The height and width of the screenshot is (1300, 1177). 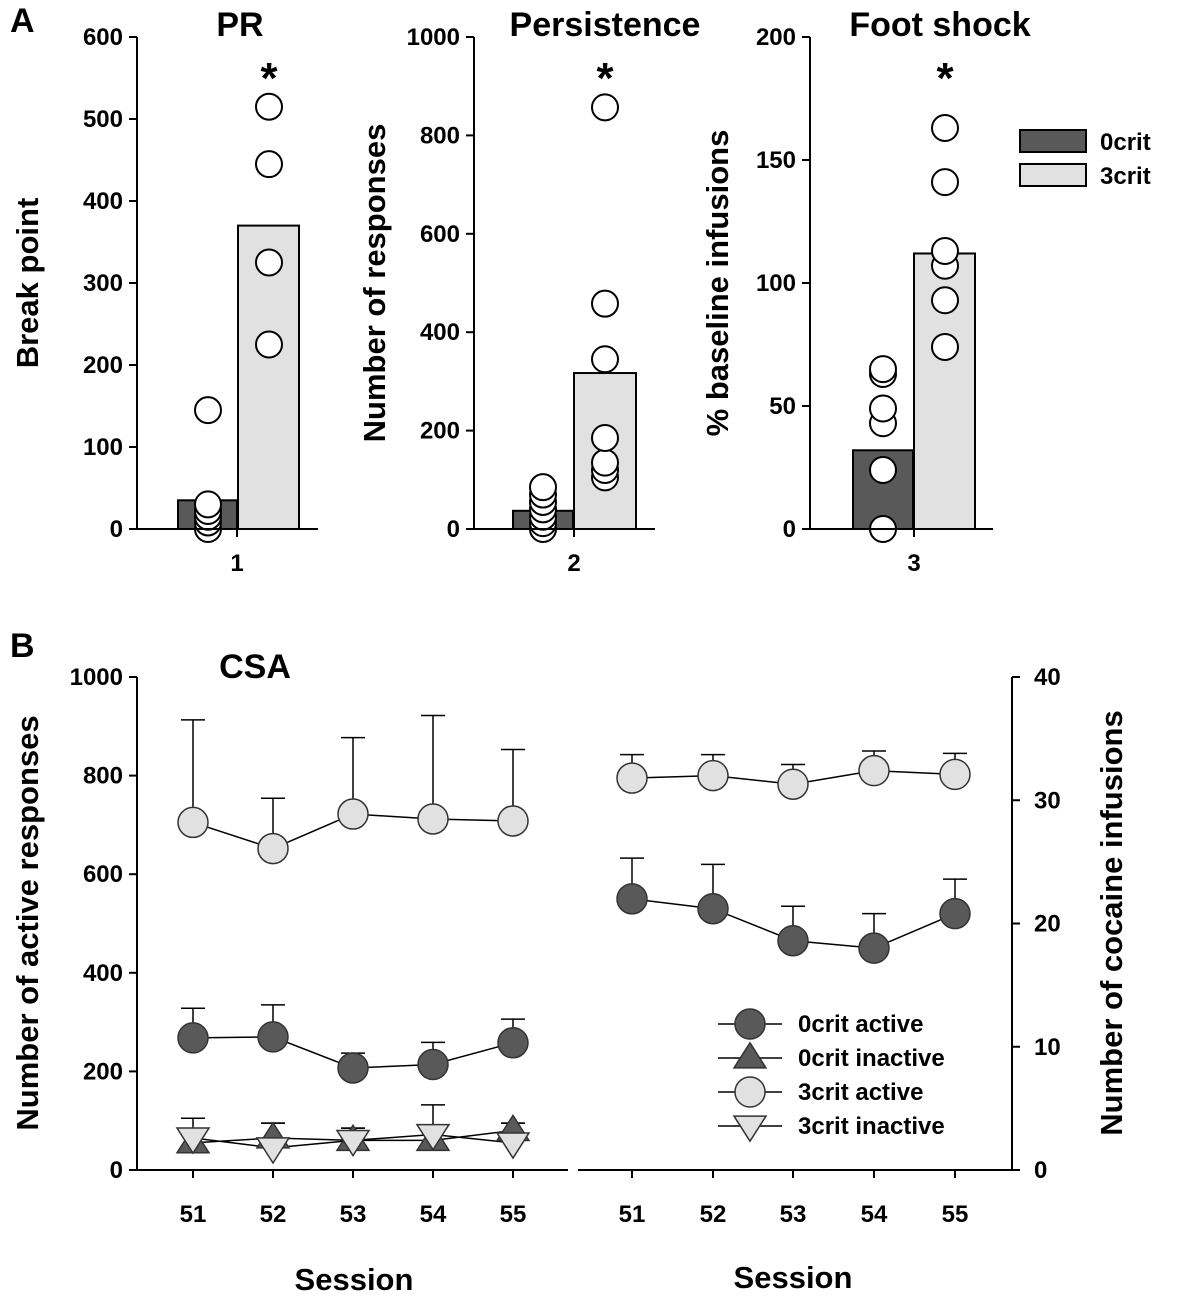 I want to click on y-tick-label: 30, so click(x=1047, y=800).